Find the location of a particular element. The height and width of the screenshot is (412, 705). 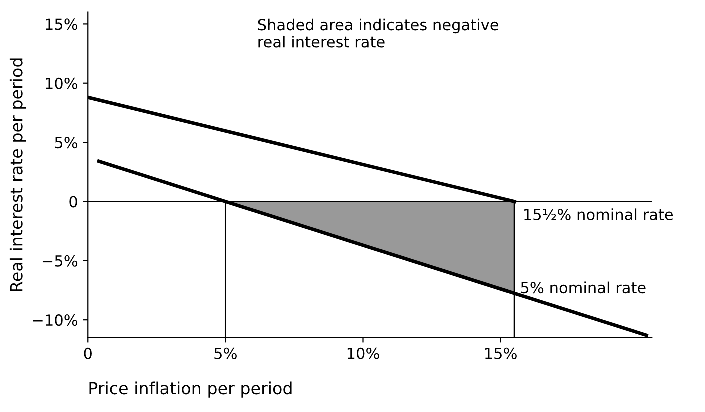

series-label: 5% nominal rate is located at coordinates (583, 288).